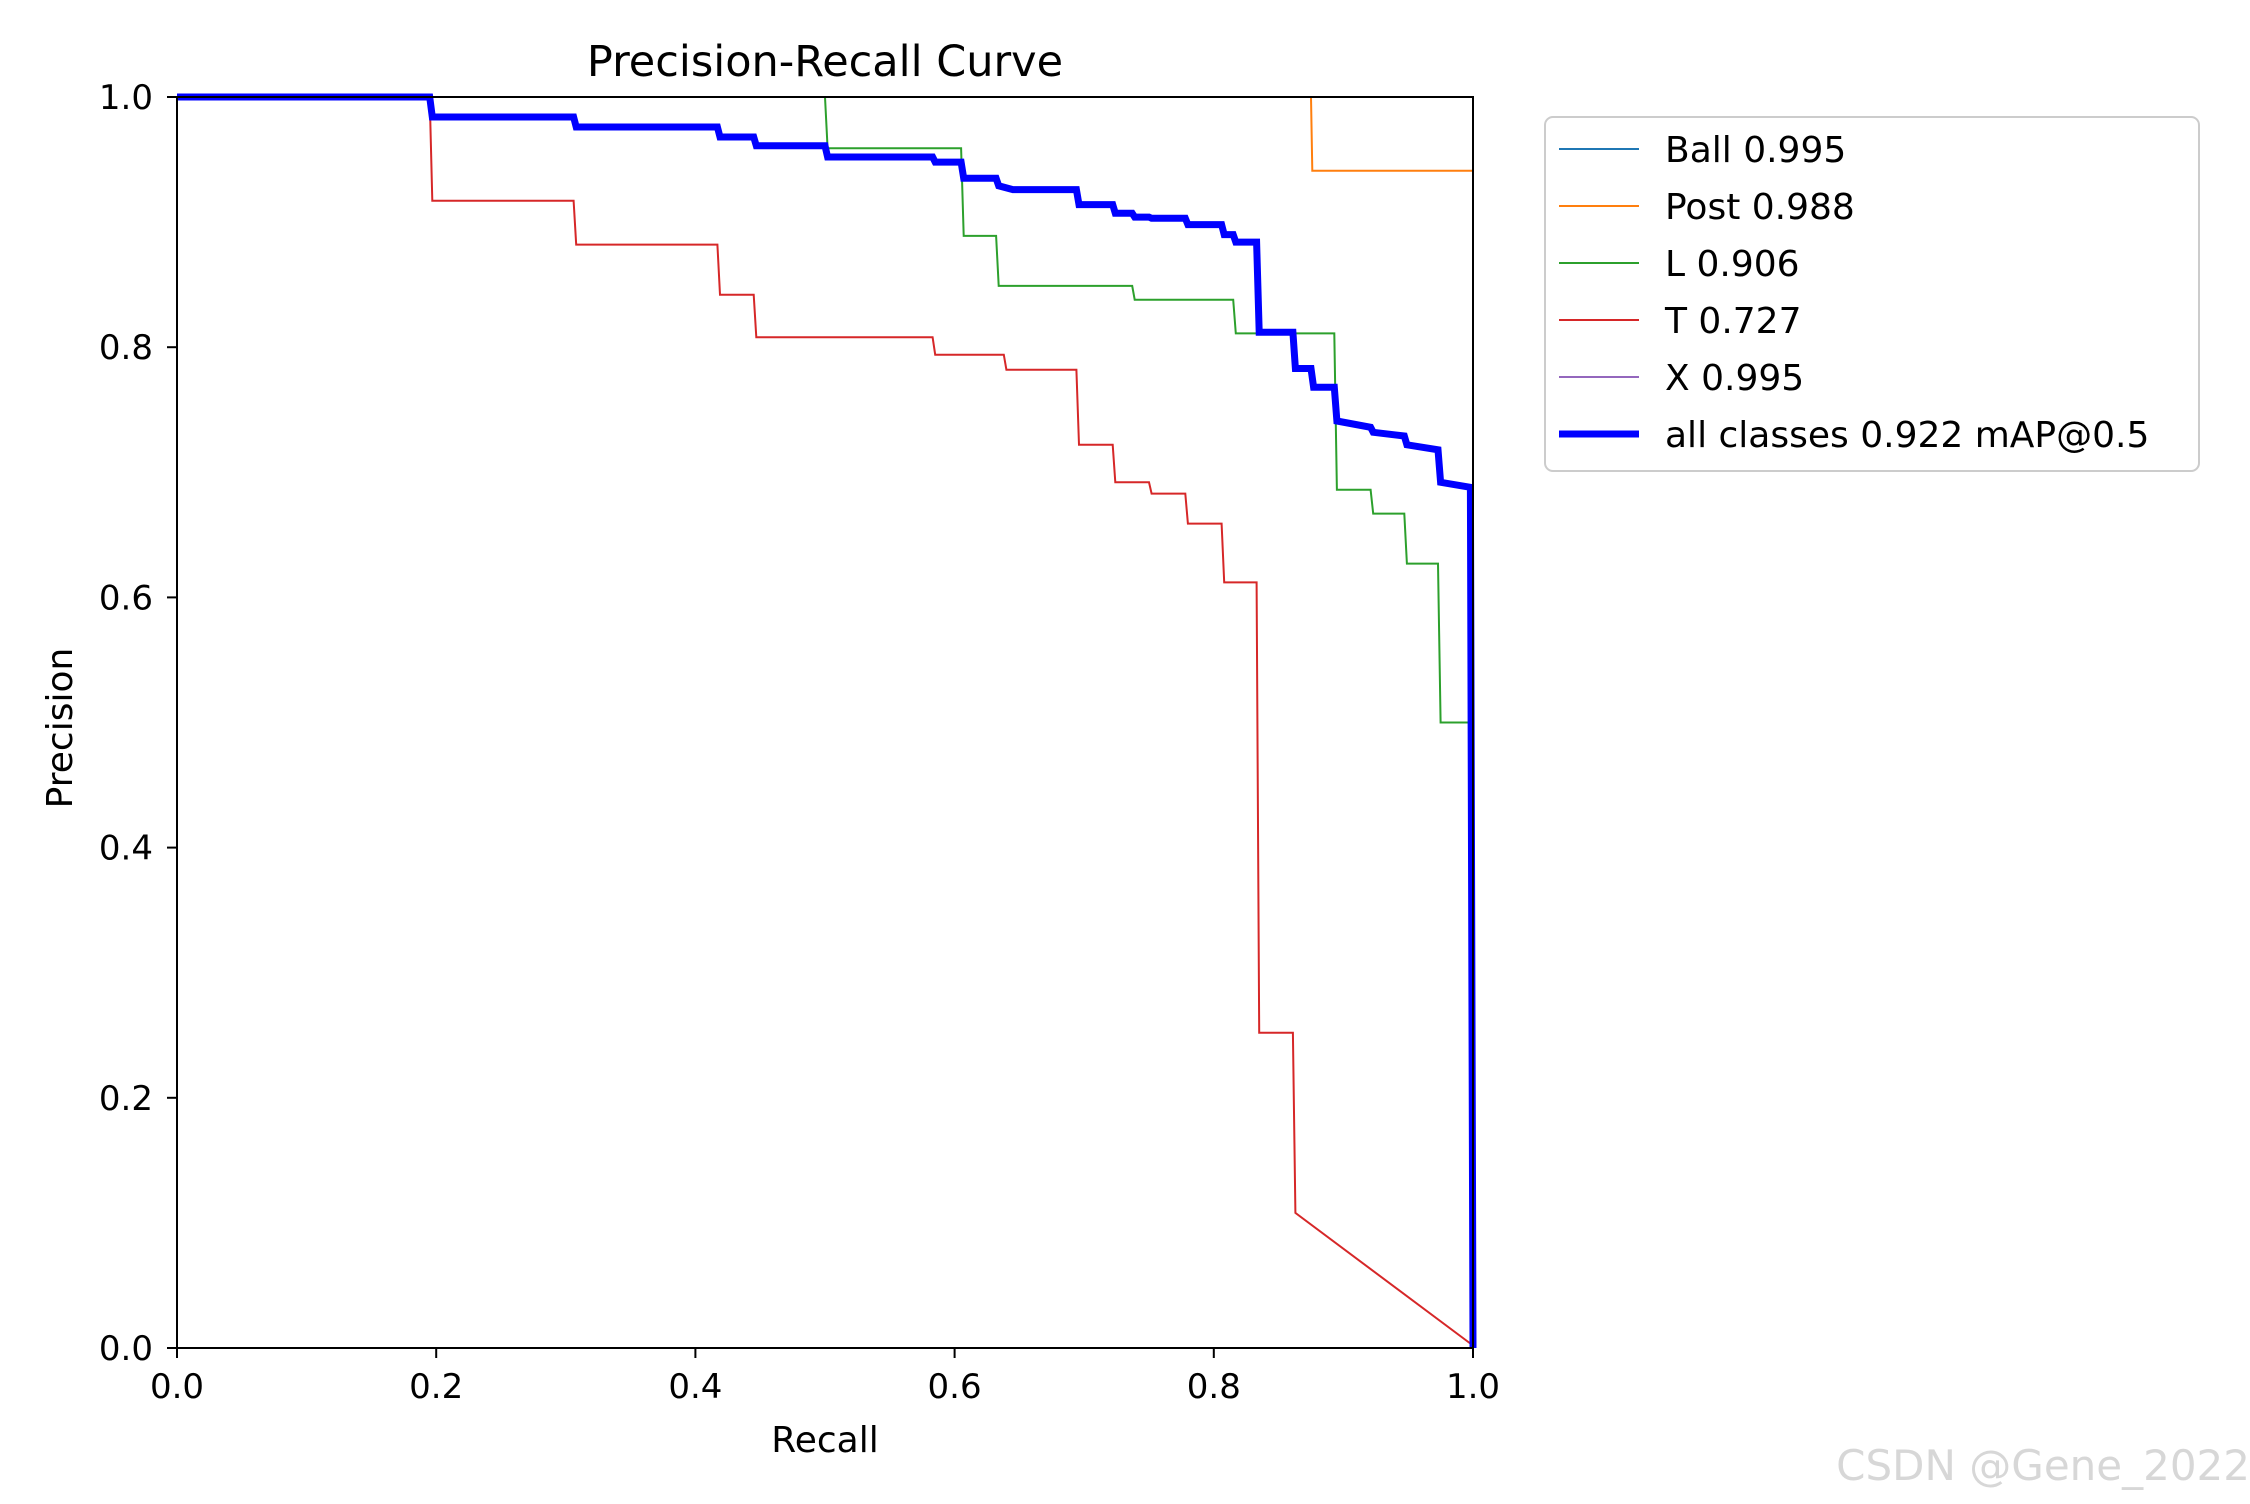 This screenshot has width=2250, height=1504. What do you see at coordinates (60, 728) in the screenshot?
I see `y-axis-label: Precision` at bounding box center [60, 728].